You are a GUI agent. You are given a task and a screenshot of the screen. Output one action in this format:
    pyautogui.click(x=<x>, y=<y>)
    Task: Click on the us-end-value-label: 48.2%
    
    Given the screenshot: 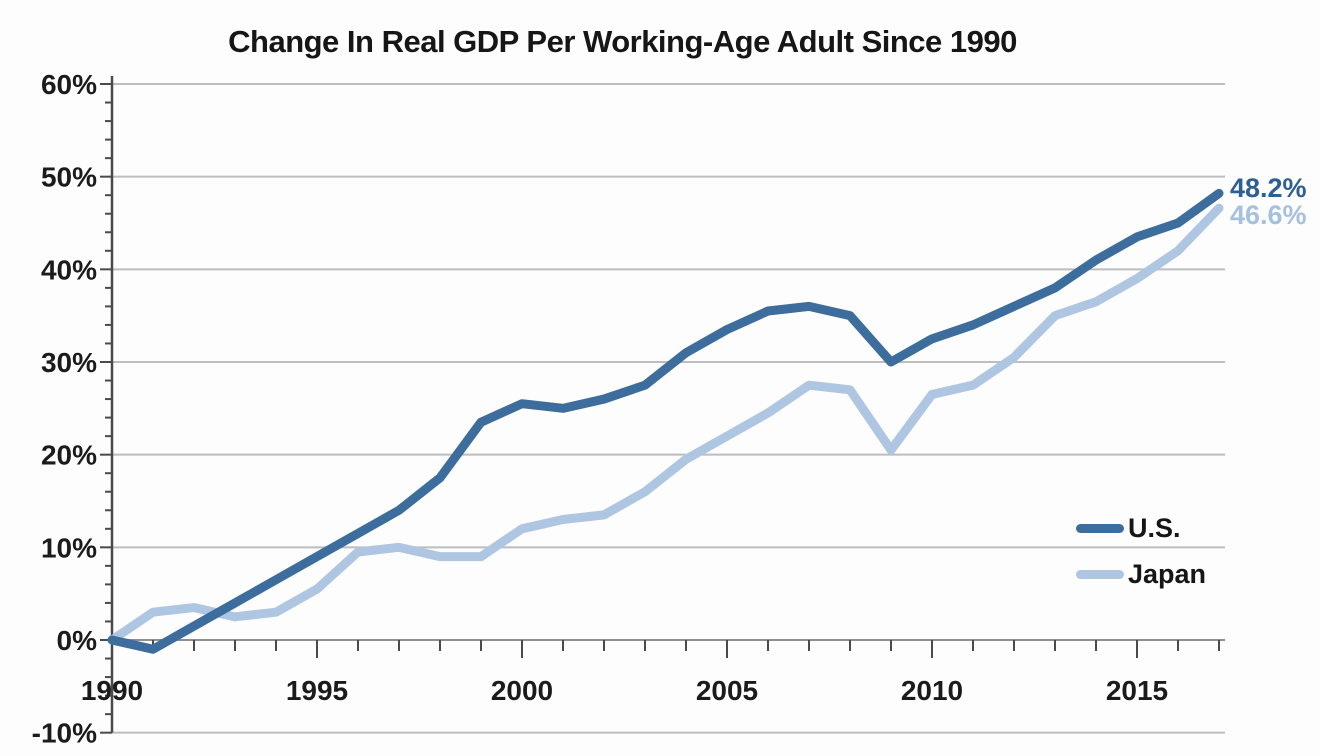 What is the action you would take?
    pyautogui.click(x=1268, y=188)
    